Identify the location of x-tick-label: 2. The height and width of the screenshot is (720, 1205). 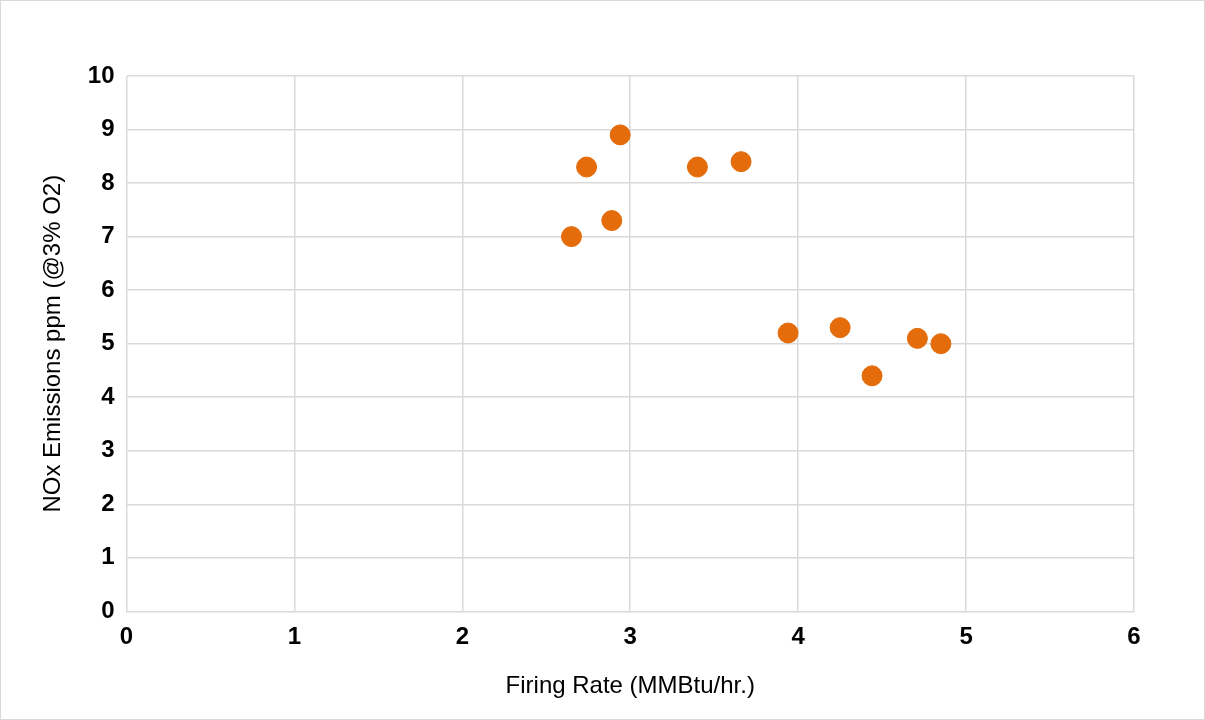
(462, 636).